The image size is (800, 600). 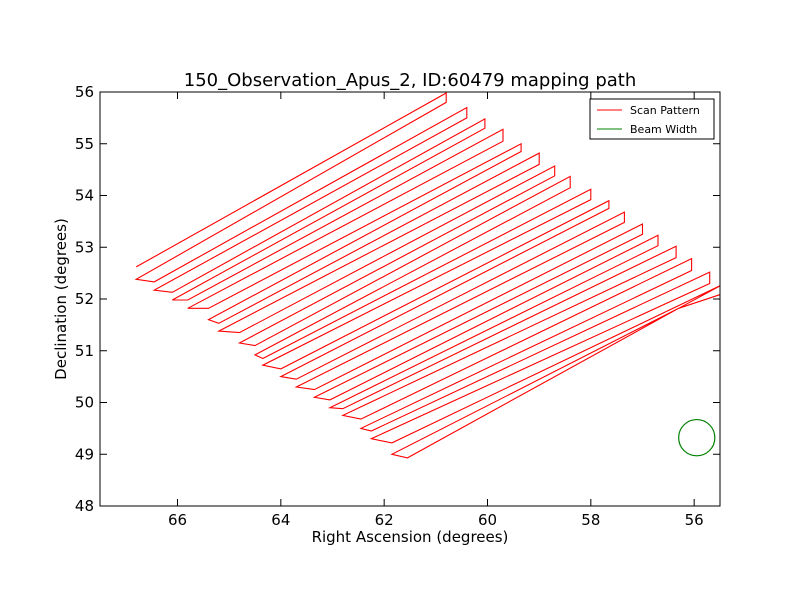 What do you see at coordinates (177, 520) in the screenshot?
I see `x-tick-label: 66` at bounding box center [177, 520].